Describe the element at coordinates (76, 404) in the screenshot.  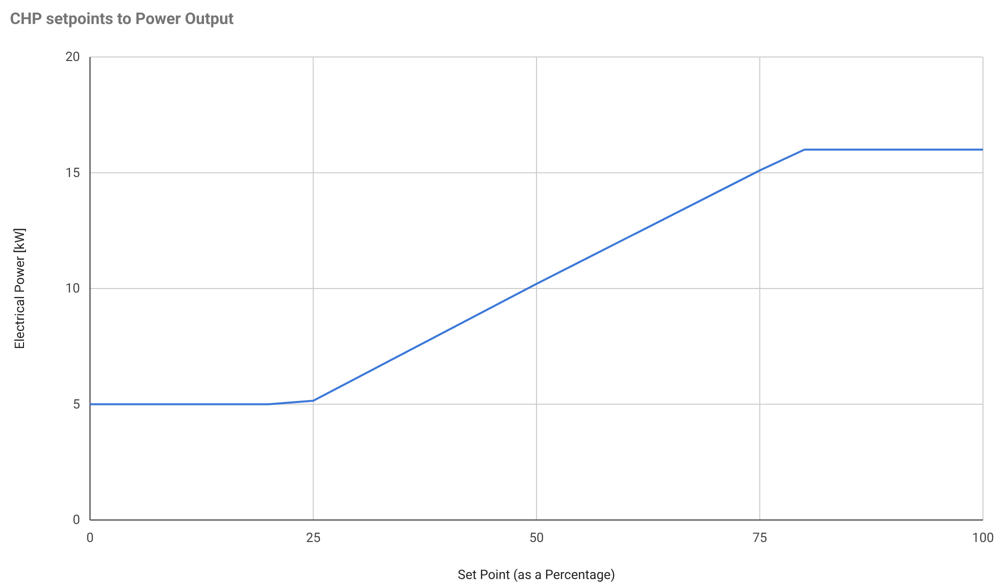
I see `y-tick-label: 5` at that location.